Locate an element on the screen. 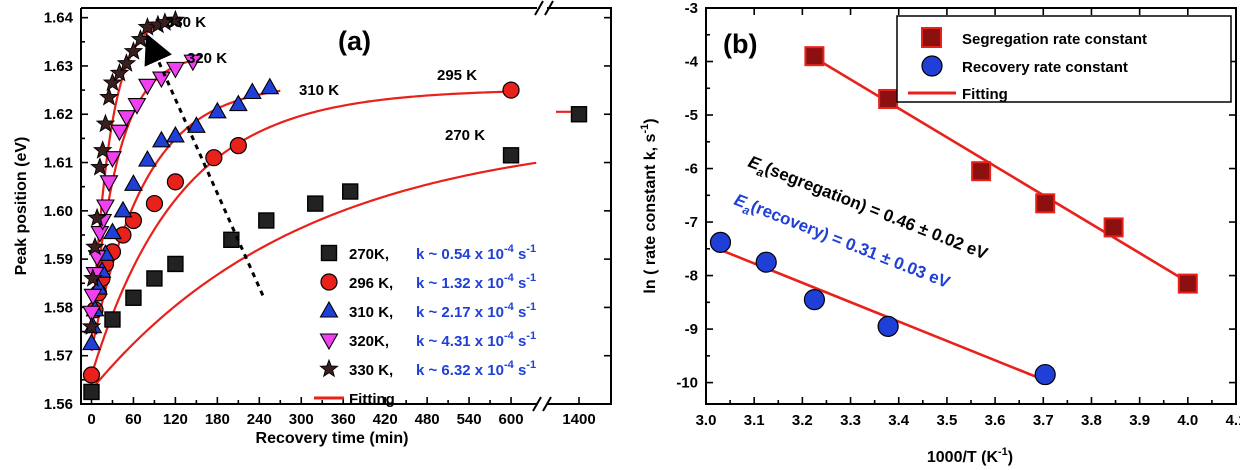  annotation-segregation-sub: a is located at coordinates (761, 173).